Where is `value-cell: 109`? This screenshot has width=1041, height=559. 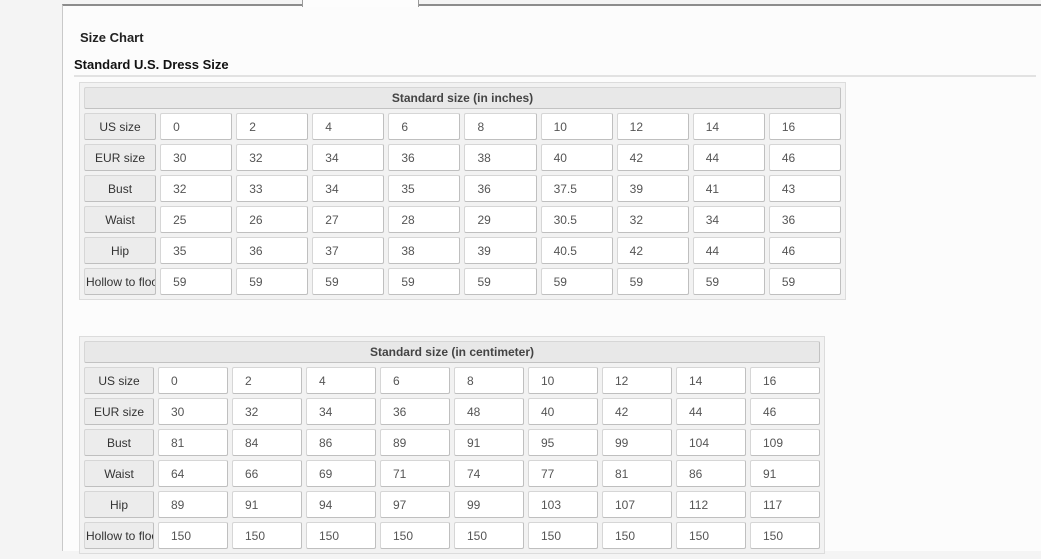 value-cell: 109 is located at coordinates (785, 442).